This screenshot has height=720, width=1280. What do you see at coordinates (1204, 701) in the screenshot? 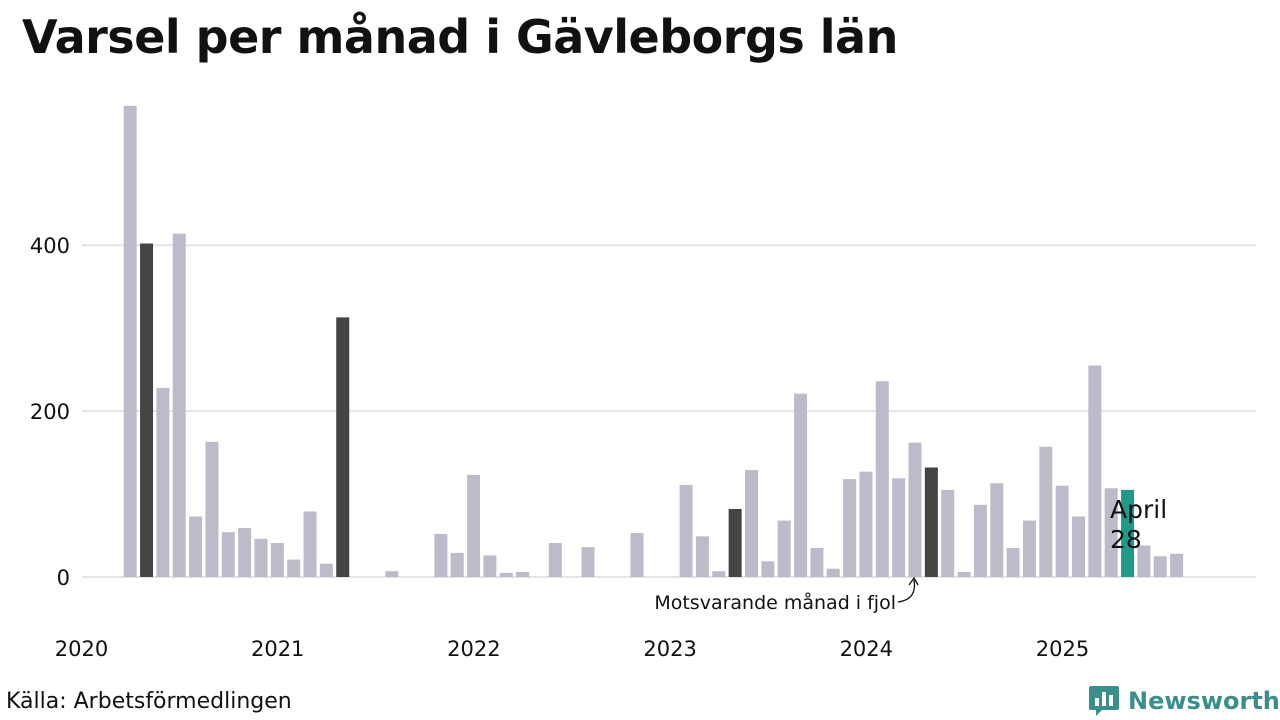
I see `brand-name: Newsworthy` at bounding box center [1204, 701].